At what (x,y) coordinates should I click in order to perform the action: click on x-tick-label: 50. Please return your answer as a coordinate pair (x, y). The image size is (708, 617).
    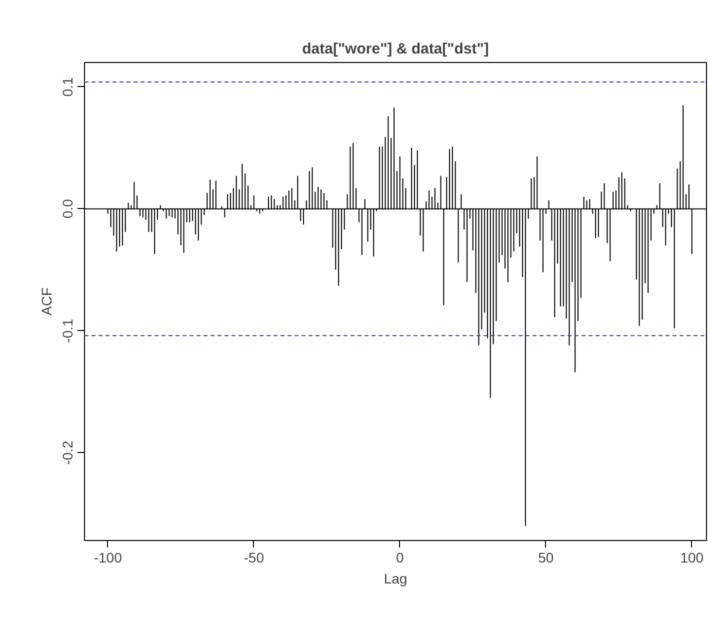
    Looking at the image, I should click on (546, 558).